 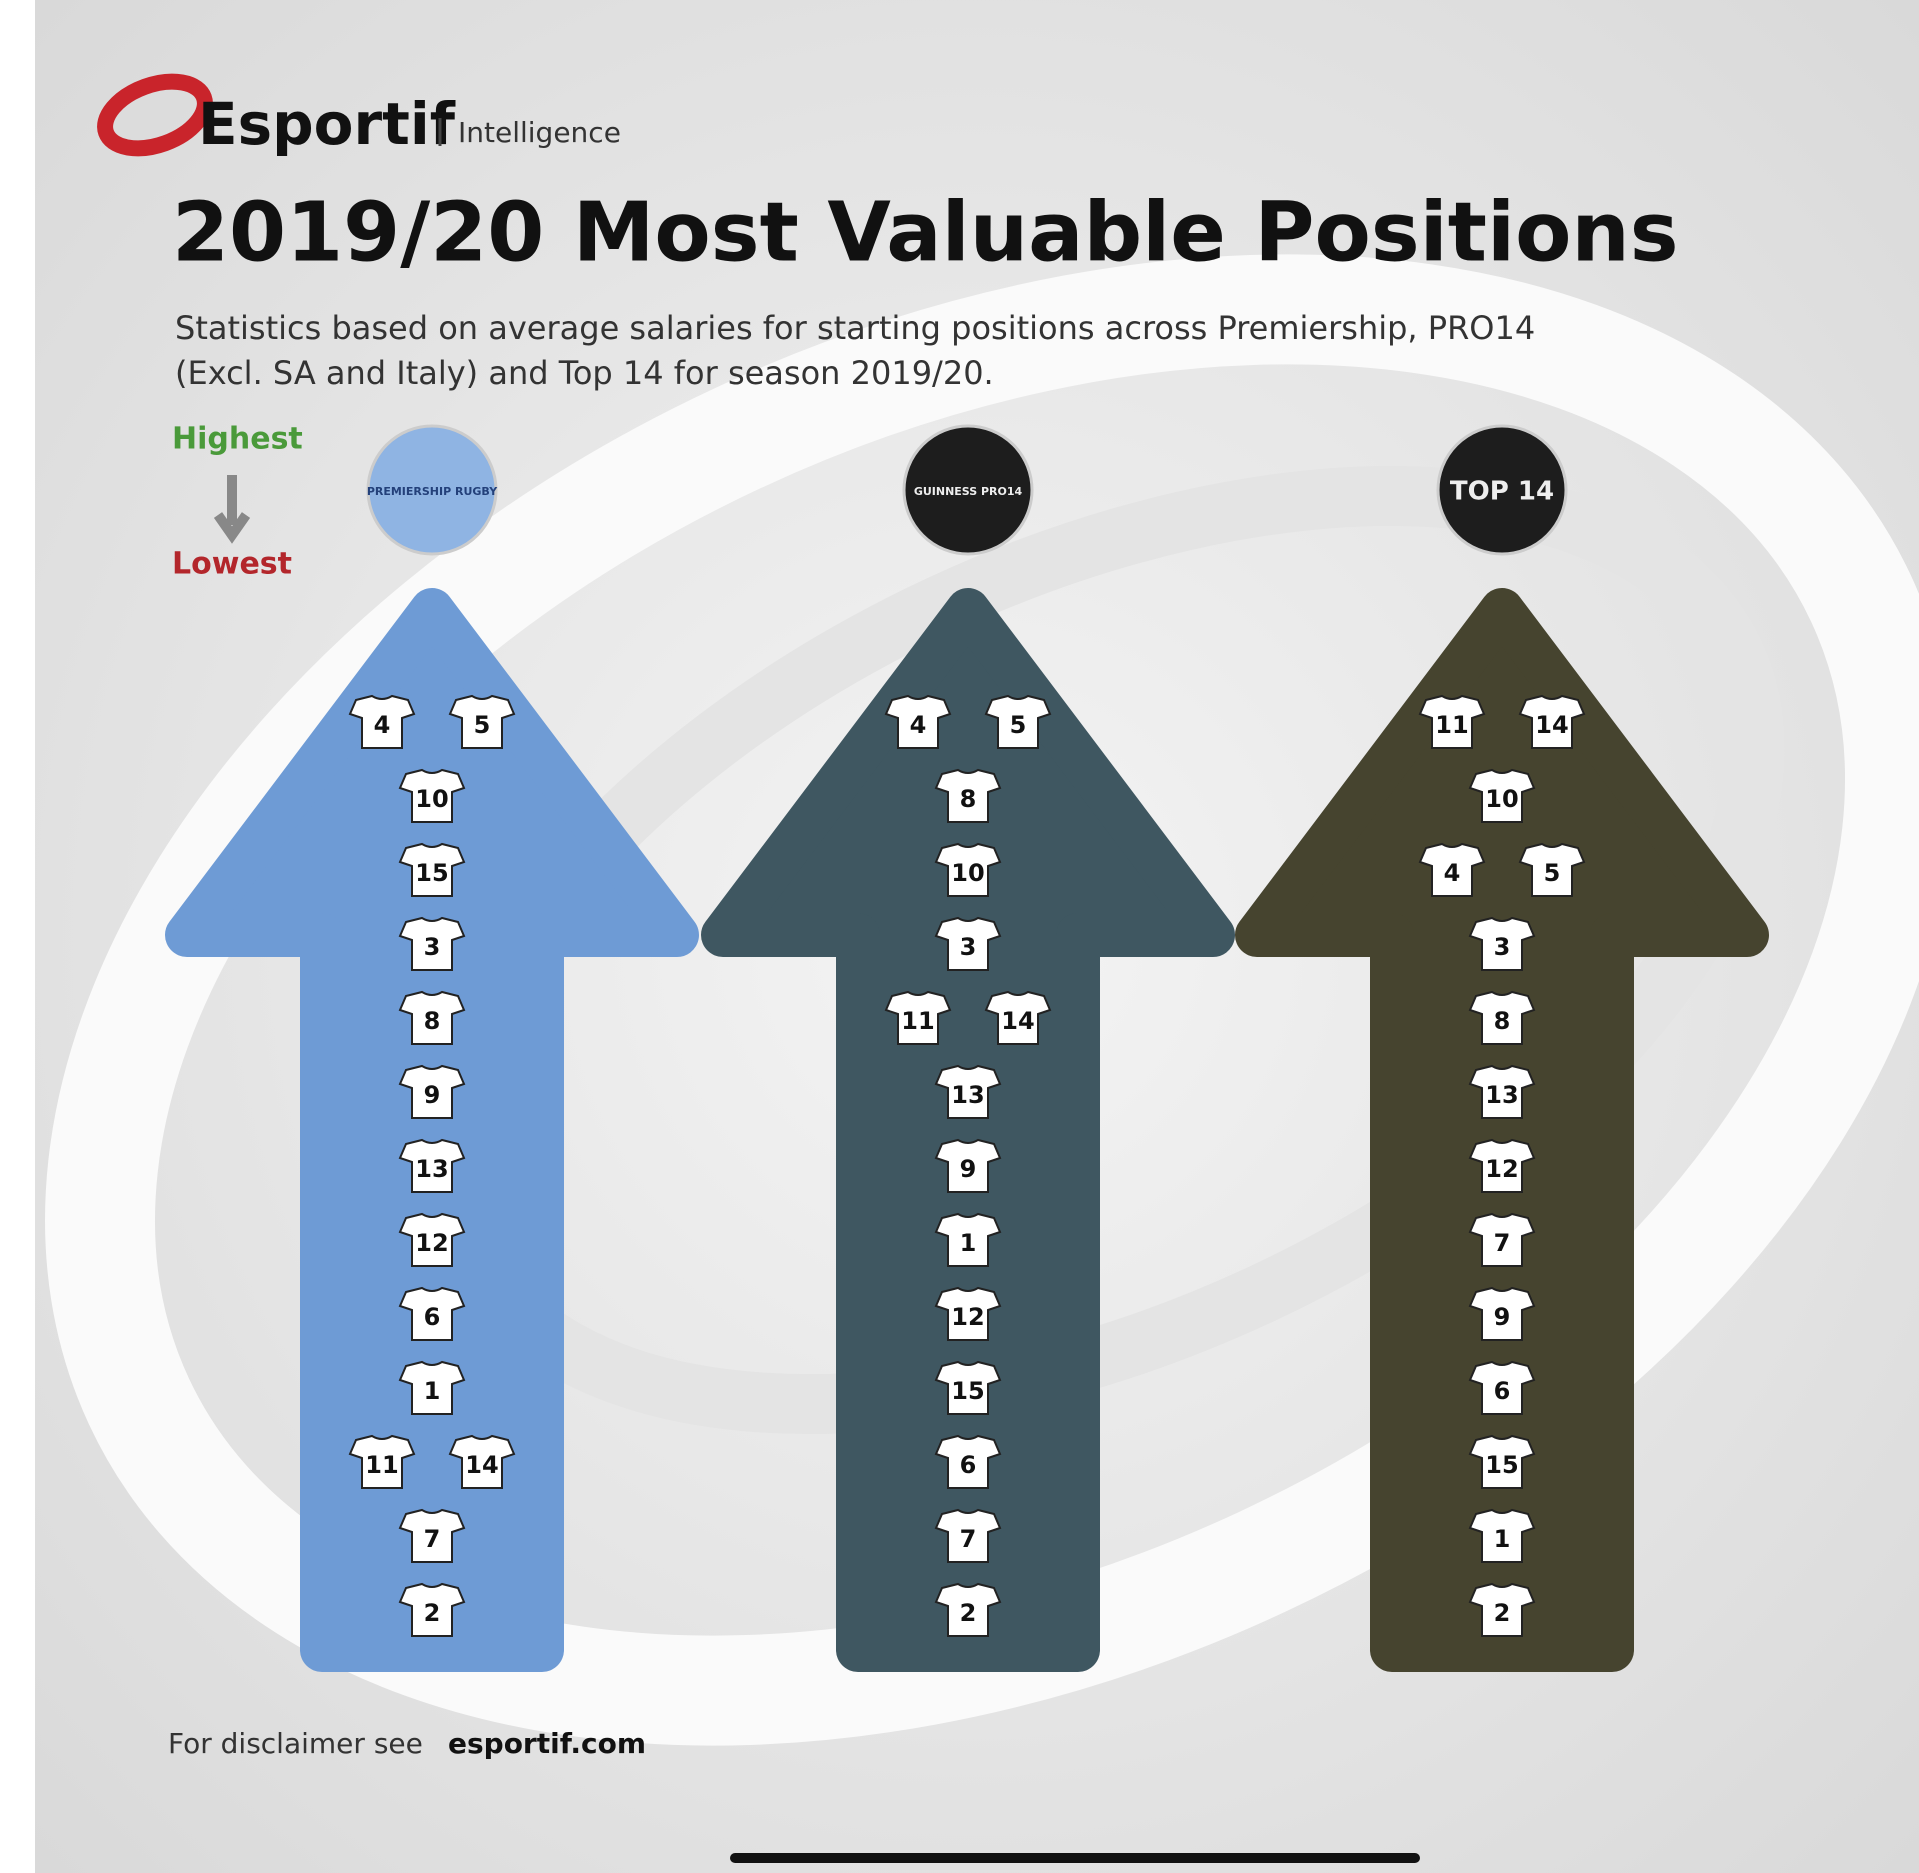 I want to click on shirt: 12, so click(x=1502, y=1165).